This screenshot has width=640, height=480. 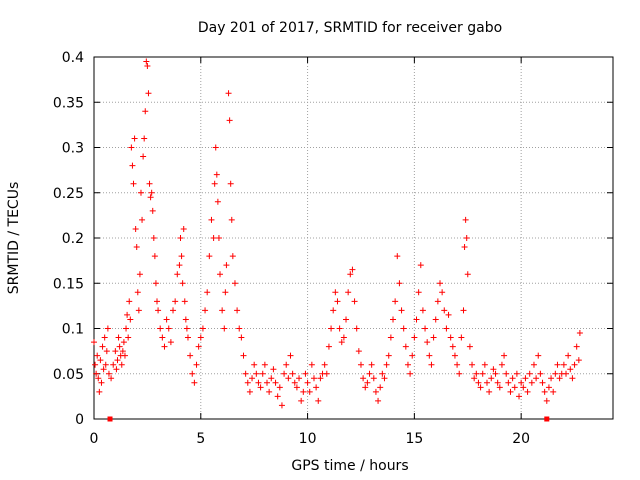 I want to click on x-tick-label: 5, so click(x=200, y=439).